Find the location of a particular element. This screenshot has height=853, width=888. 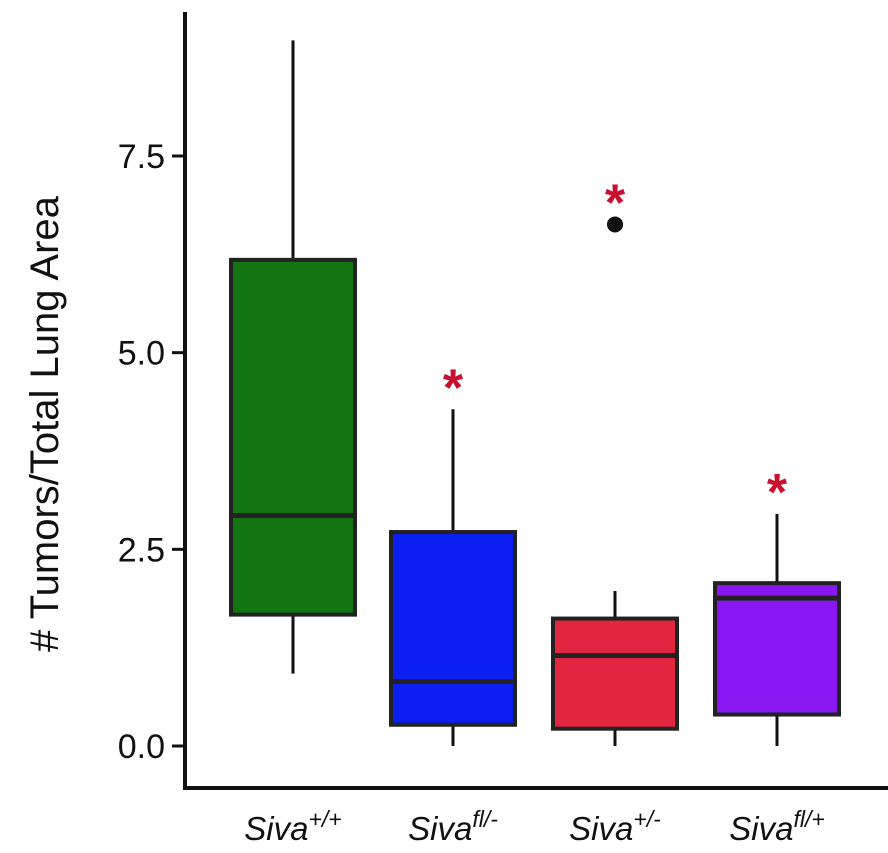

x-tick-label: Siva+/+ is located at coordinates (292, 826).